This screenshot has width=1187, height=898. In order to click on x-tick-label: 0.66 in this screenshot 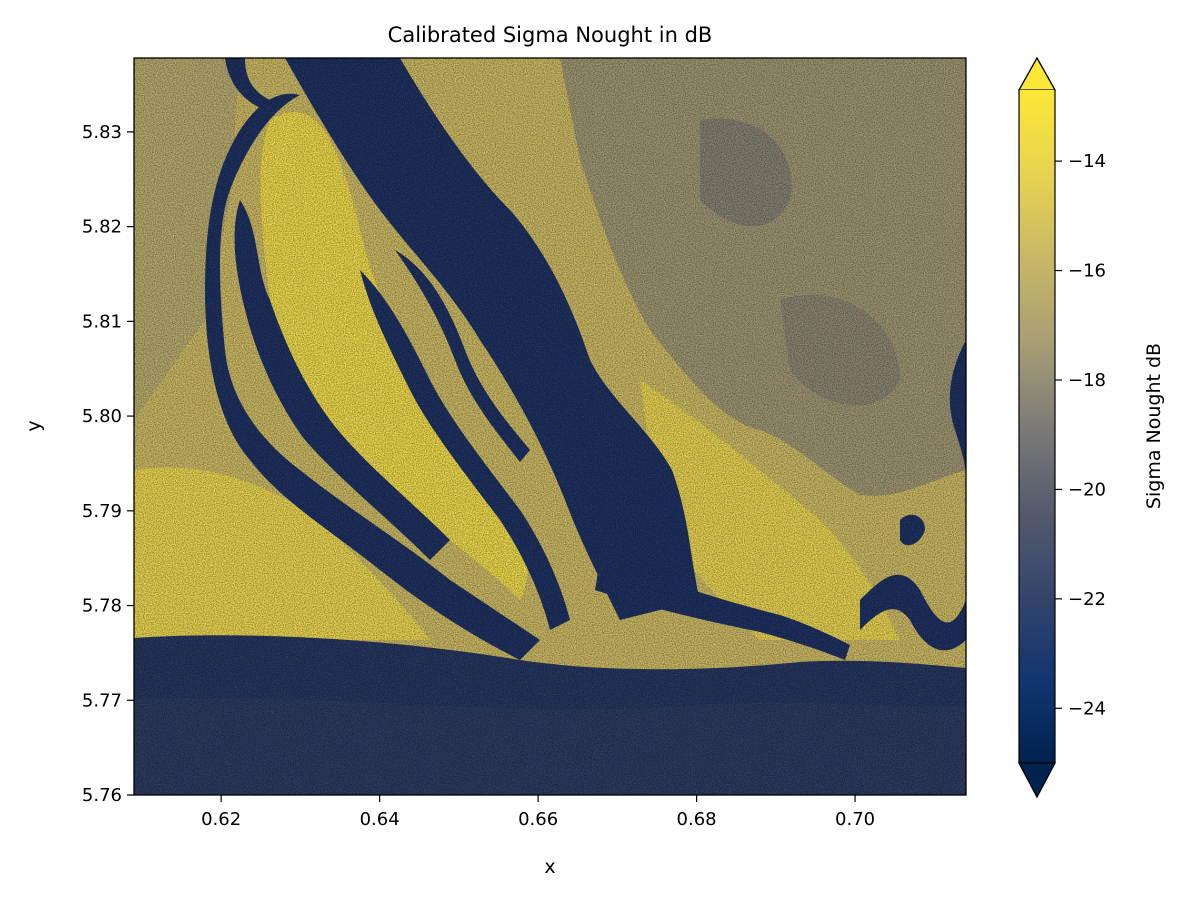, I will do `click(538, 819)`.